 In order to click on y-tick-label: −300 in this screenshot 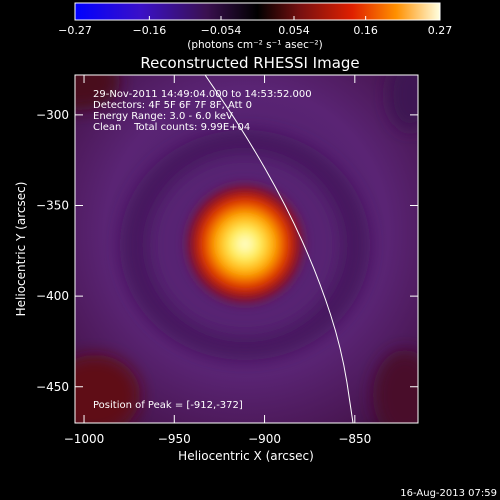, I will do `click(52, 115)`.